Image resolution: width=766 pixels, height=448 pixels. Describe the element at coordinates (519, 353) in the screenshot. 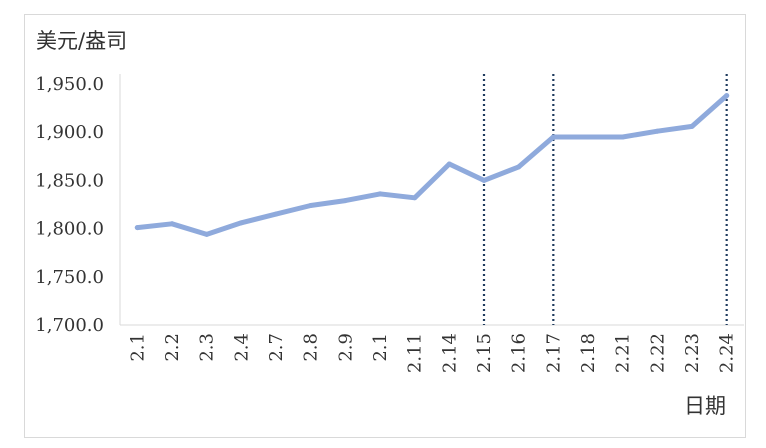

I see `x-tick-label: 2.16` at that location.